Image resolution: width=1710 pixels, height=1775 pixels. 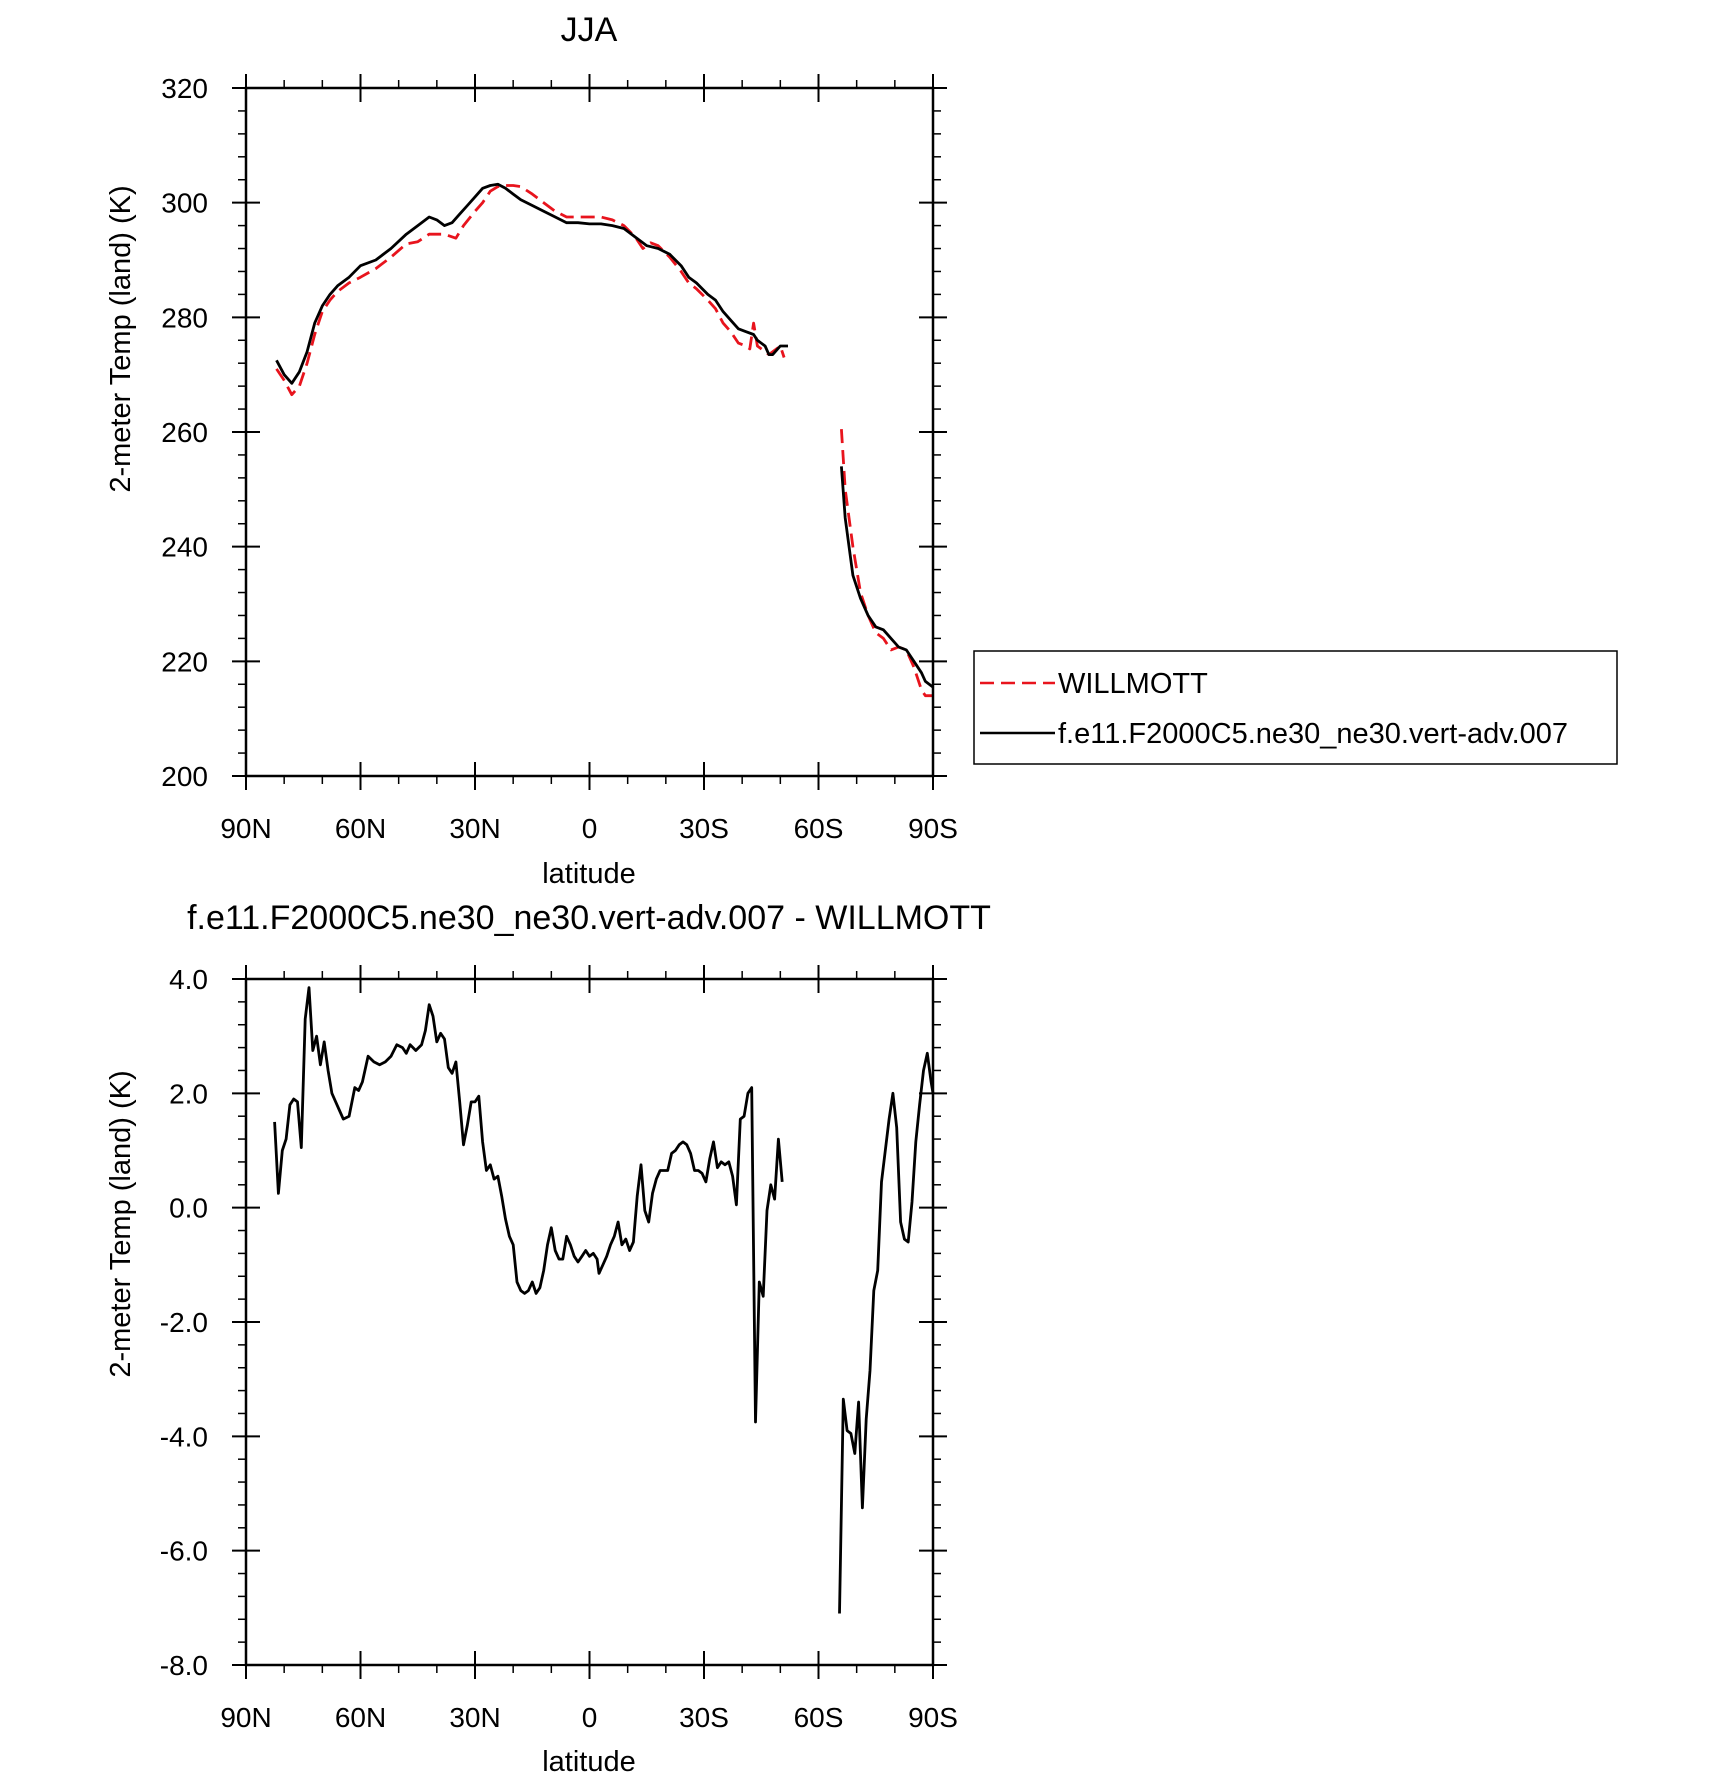 What do you see at coordinates (184, 776) in the screenshot?
I see `y-tick-label: 200` at bounding box center [184, 776].